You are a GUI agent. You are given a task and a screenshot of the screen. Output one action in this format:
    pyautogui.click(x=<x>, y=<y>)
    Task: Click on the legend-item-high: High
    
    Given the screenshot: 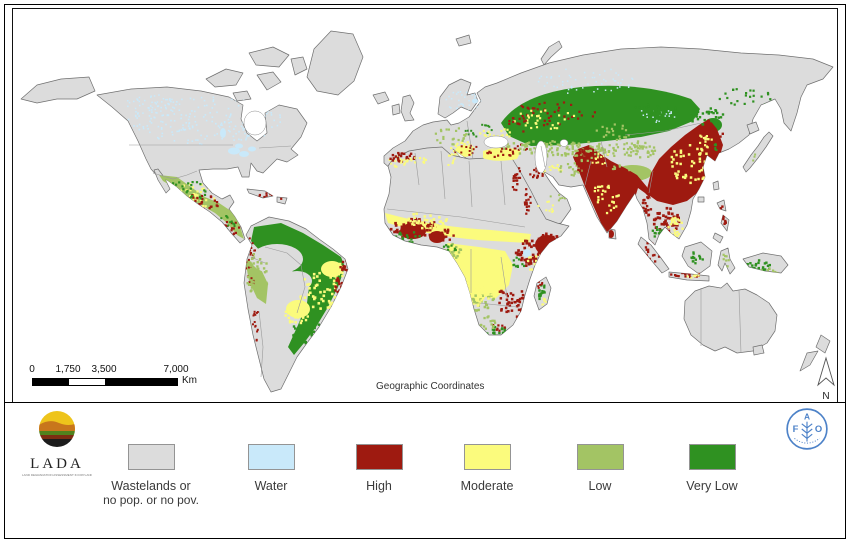 What is the action you would take?
    pyautogui.click(x=379, y=468)
    